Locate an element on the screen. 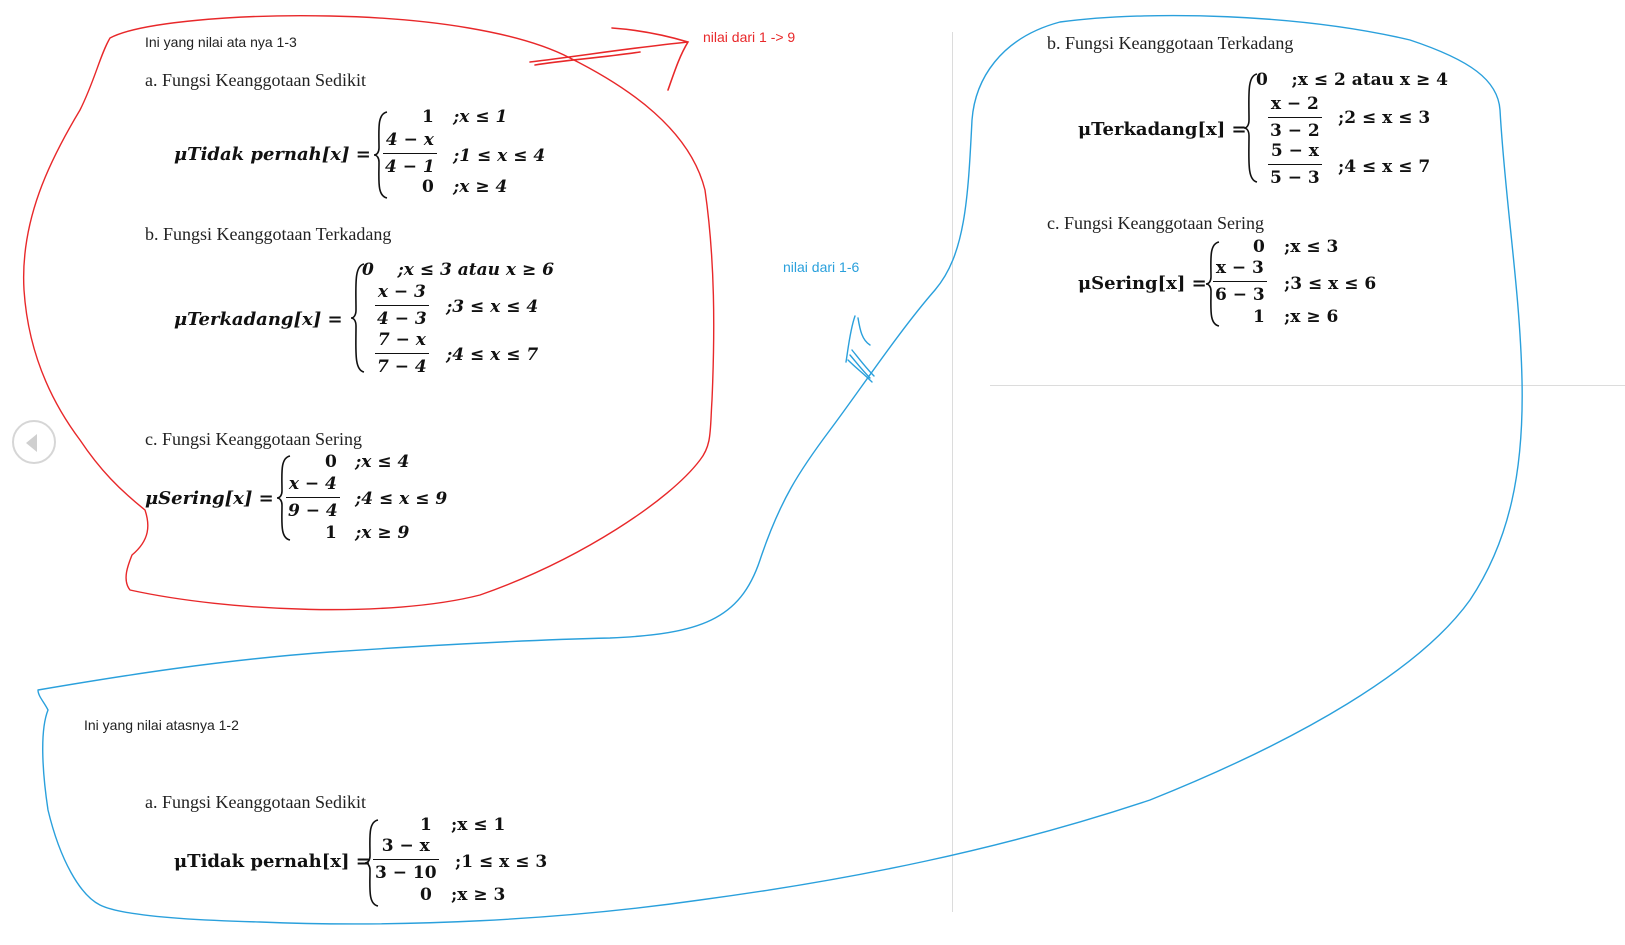 The width and height of the screenshot is (1625, 945). block1-c-brace is located at coordinates (283, 498).